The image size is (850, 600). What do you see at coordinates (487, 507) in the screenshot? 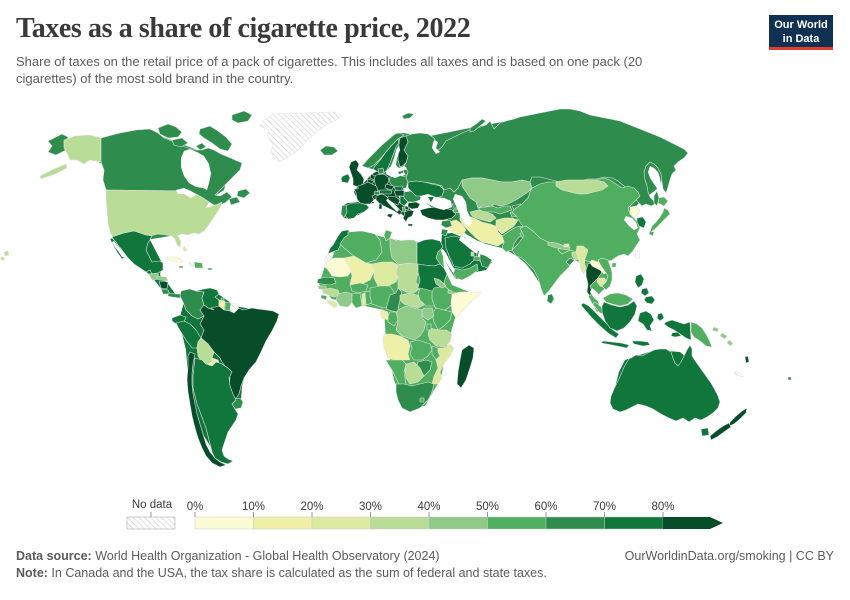
I see `svg-text: 50%` at bounding box center [487, 507].